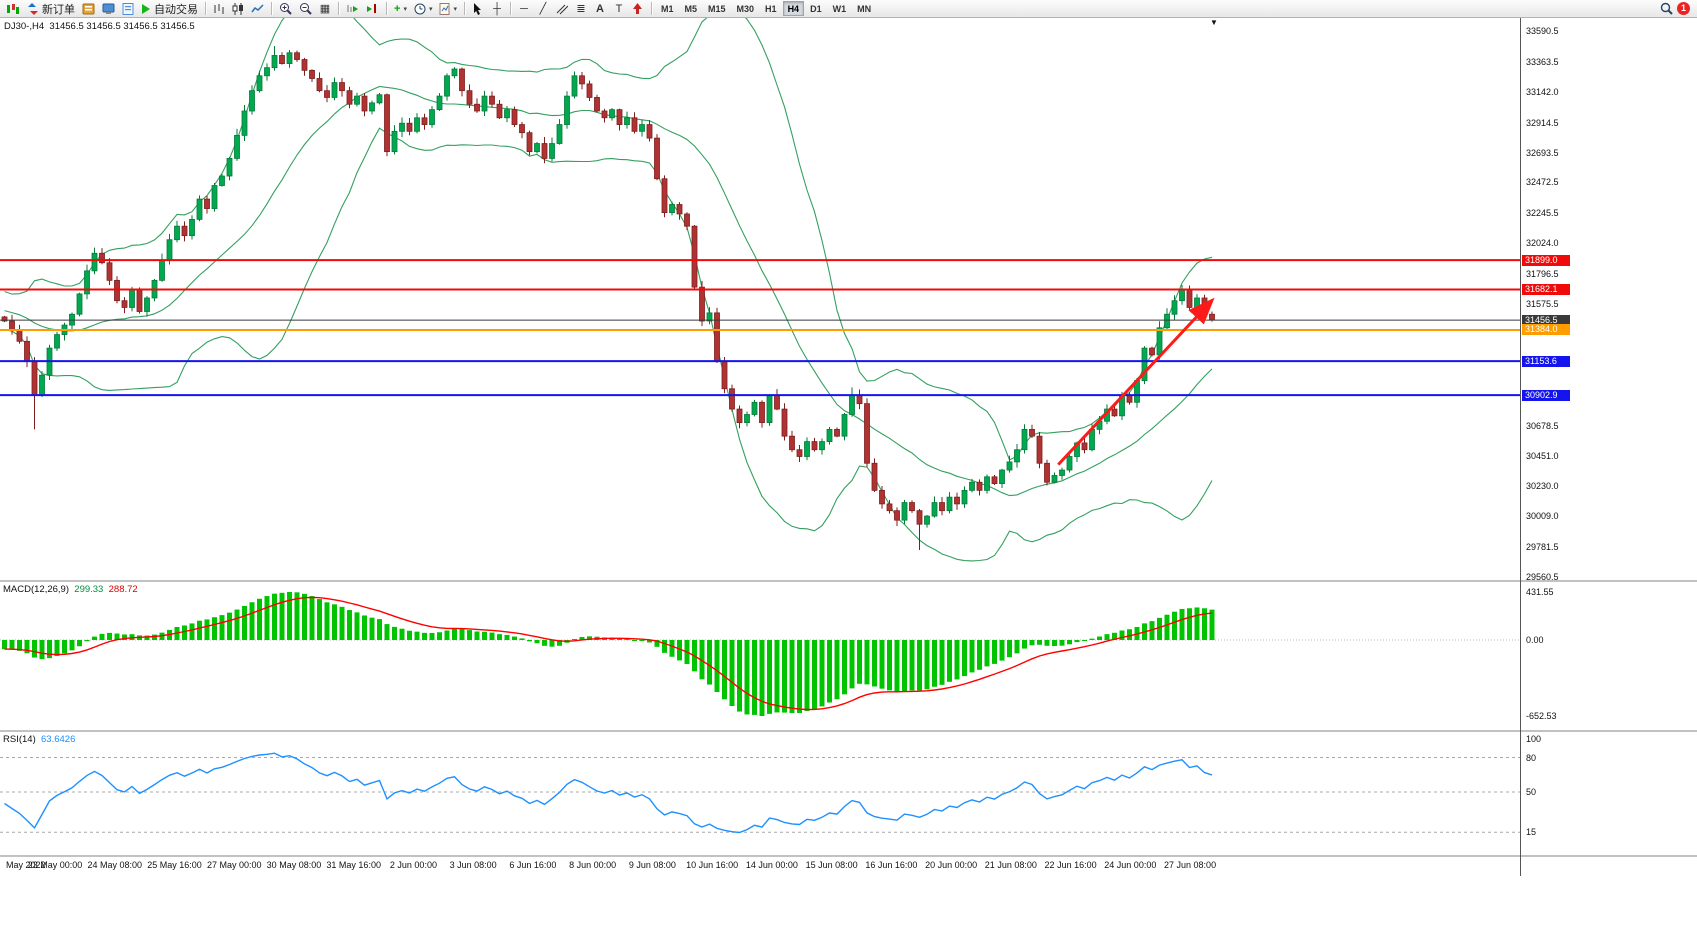 This screenshot has width=1697, height=946. Describe the element at coordinates (1666, 9) in the screenshot. I see `search-button` at that location.